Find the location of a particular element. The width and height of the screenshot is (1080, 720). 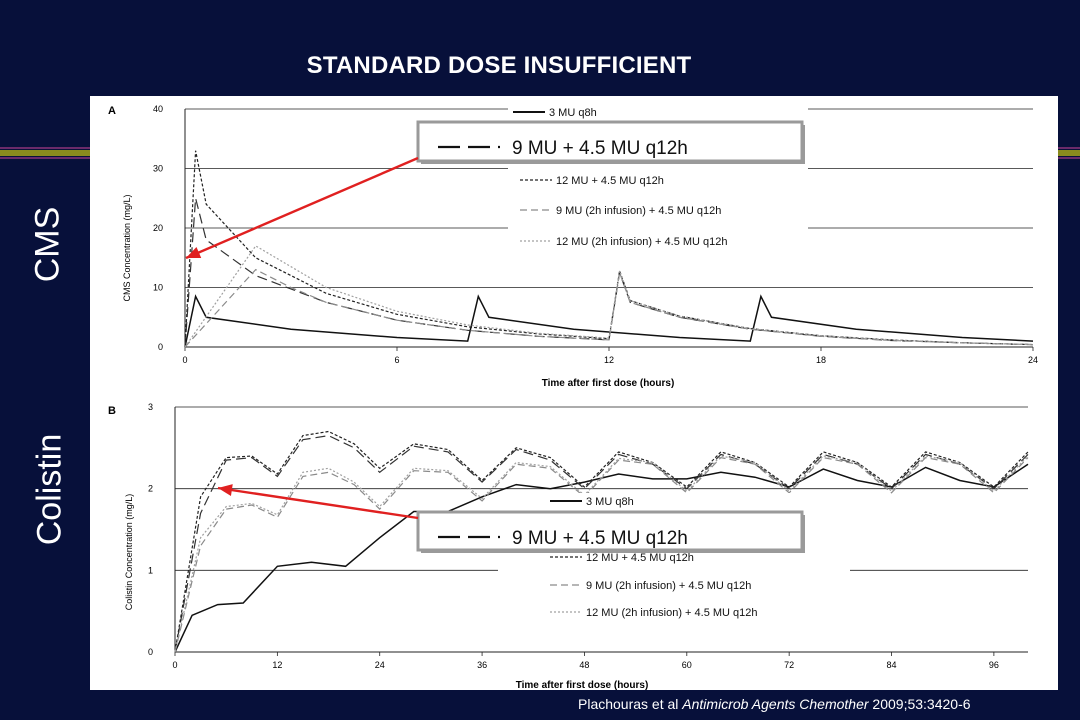

panel-a-ylabel: CMS Concentration (mg/L) is located at coordinates (127, 247).